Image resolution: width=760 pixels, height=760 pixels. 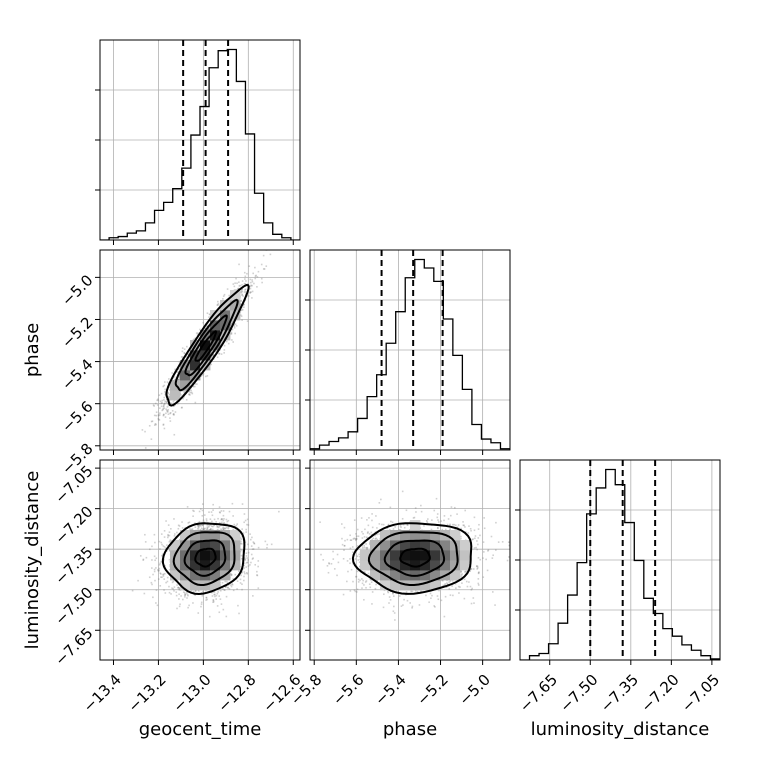 What do you see at coordinates (102, 693) in the screenshot?
I see `x-tick-label: −13.4` at bounding box center [102, 693].